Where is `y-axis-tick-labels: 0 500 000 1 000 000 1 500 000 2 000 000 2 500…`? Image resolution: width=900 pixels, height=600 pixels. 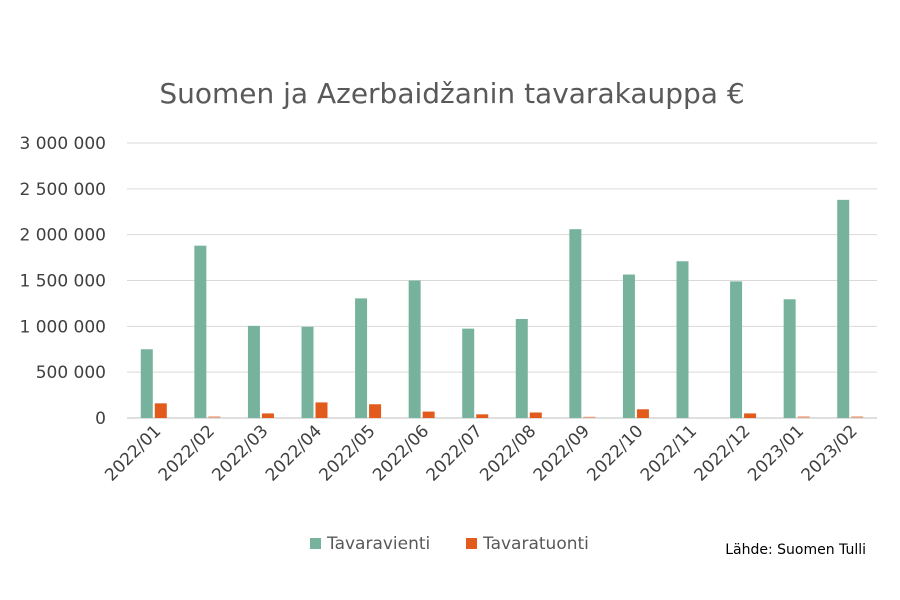 y-axis-tick-labels: 0 500 000 1 000 000 1 500 000 2 000 000 2 500… is located at coordinates (62, 281).